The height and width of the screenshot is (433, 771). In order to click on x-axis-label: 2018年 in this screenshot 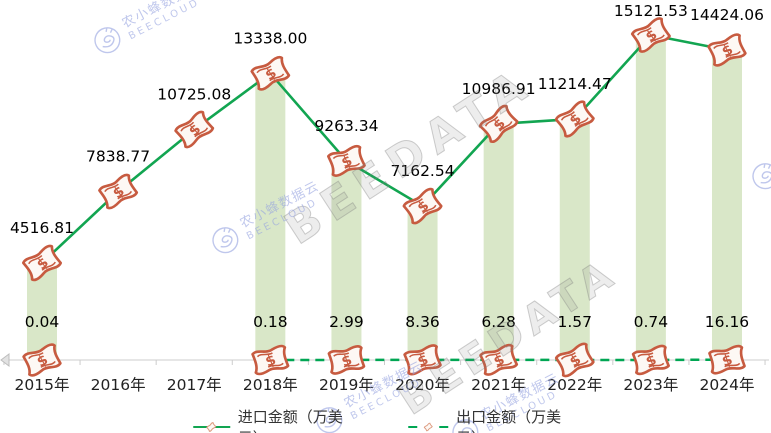, I will do `click(270, 385)`.